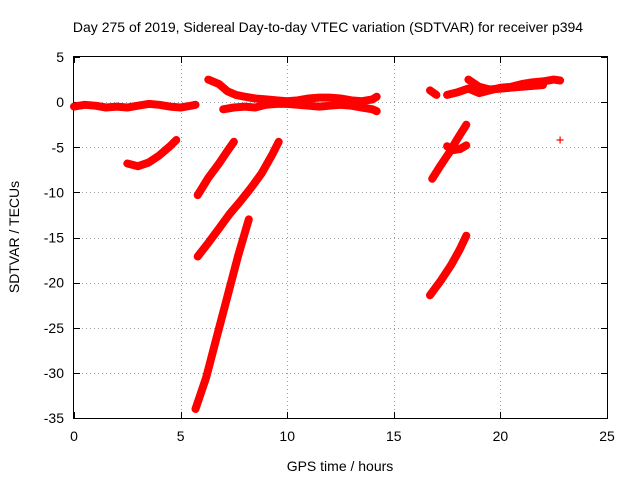  I want to click on x-axis-label: GPS time / hours, so click(340, 466).